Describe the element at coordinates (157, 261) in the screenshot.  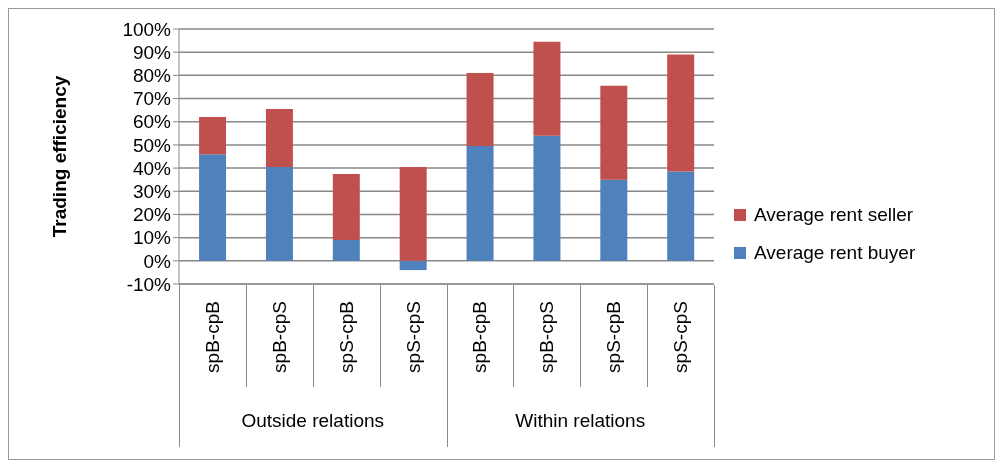
I see `y-tick-label: 0%` at that location.